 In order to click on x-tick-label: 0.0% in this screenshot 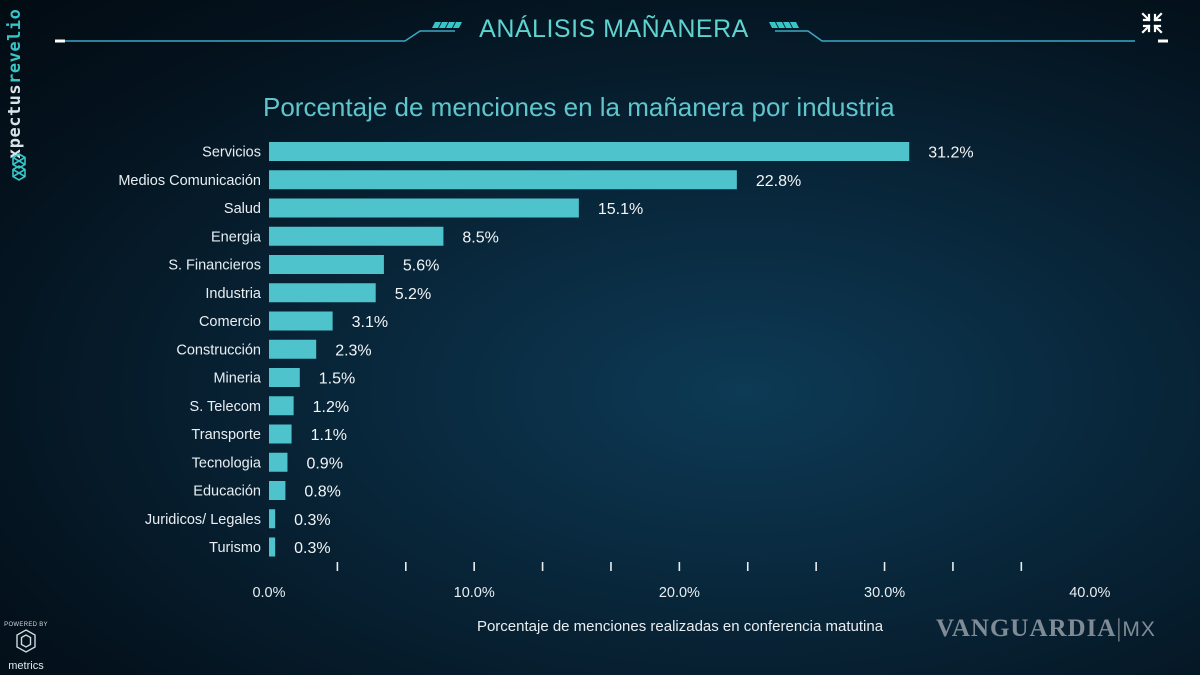, I will do `click(268, 593)`.